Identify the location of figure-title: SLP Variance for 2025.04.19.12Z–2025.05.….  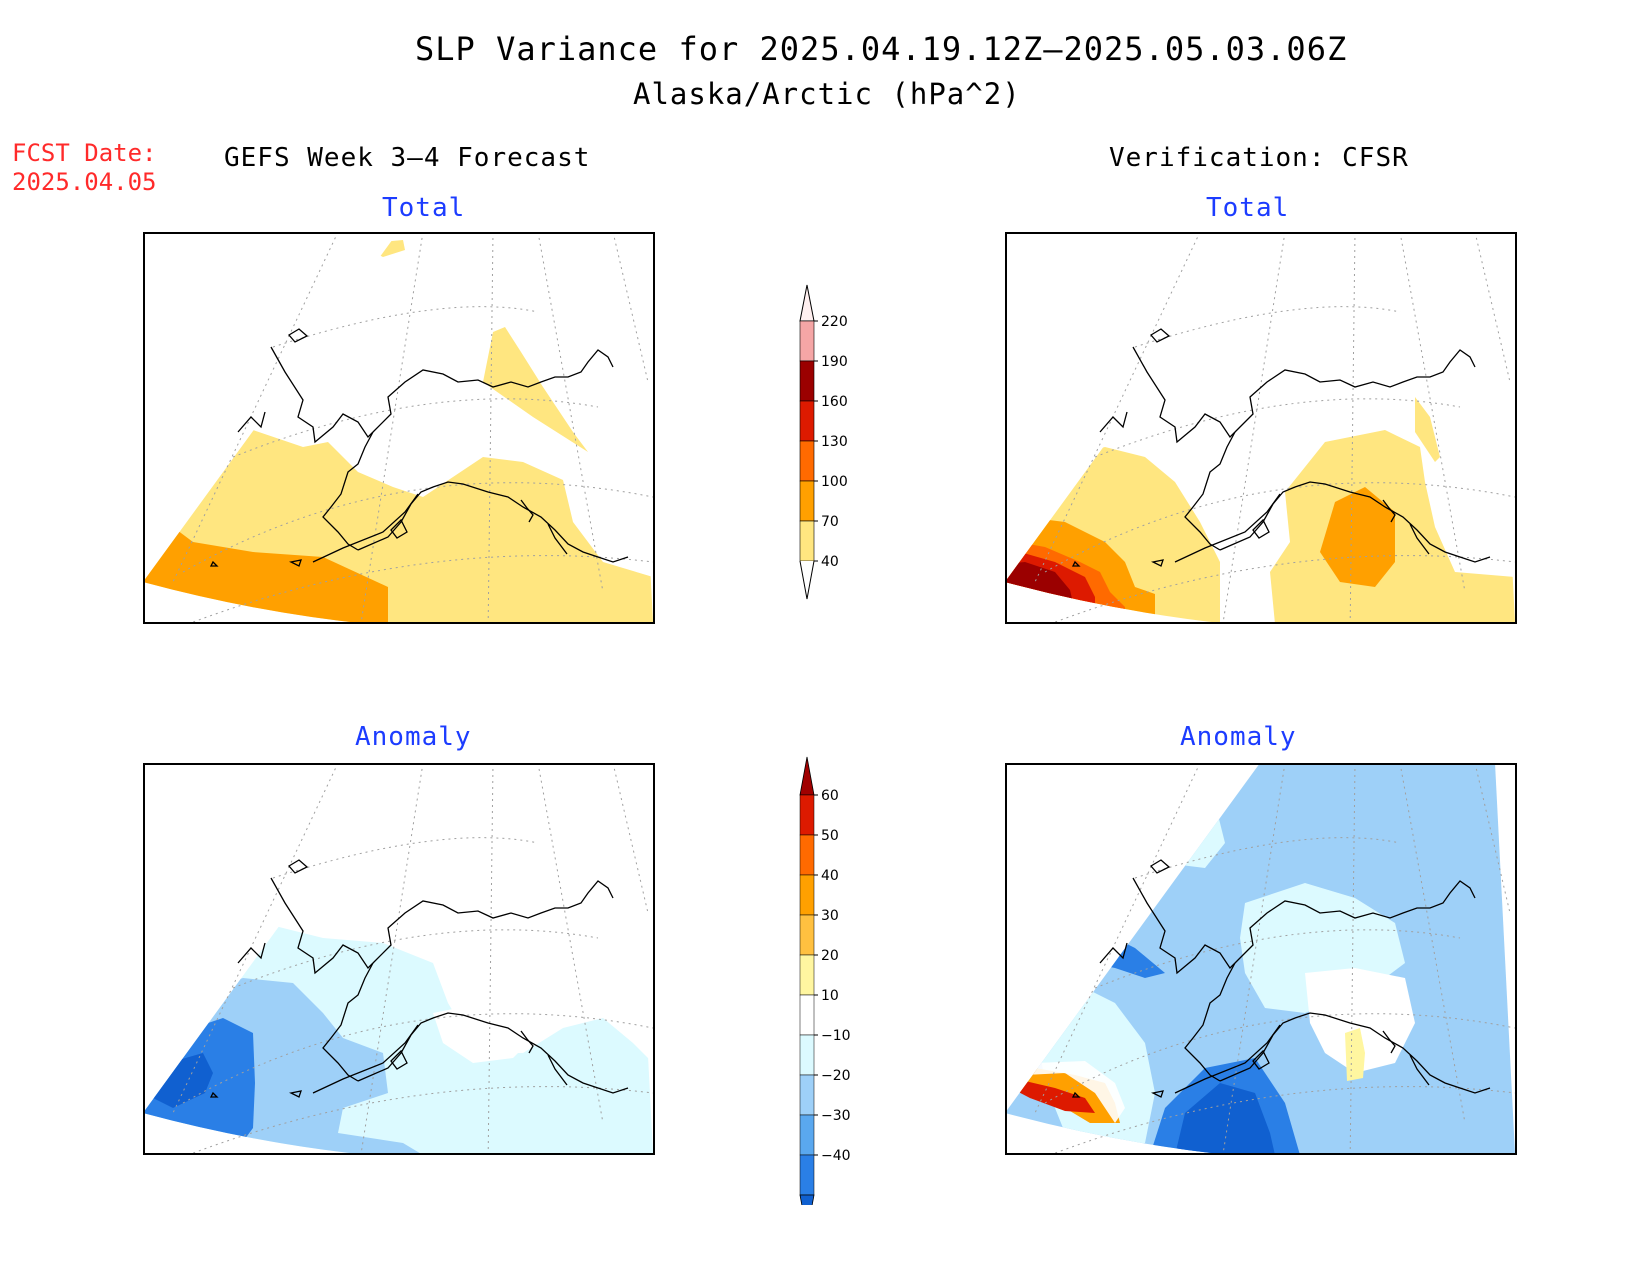
(881, 49).